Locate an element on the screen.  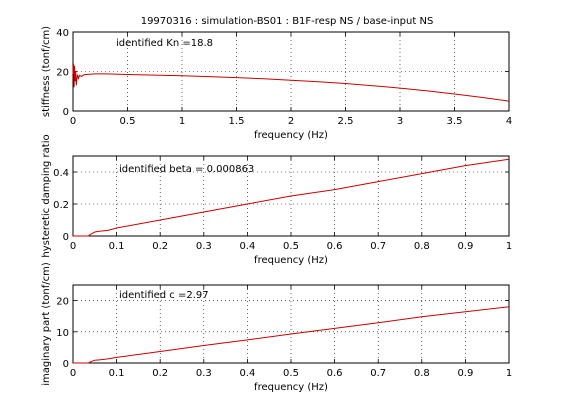
x-tick-label: 2 is located at coordinates (291, 121).